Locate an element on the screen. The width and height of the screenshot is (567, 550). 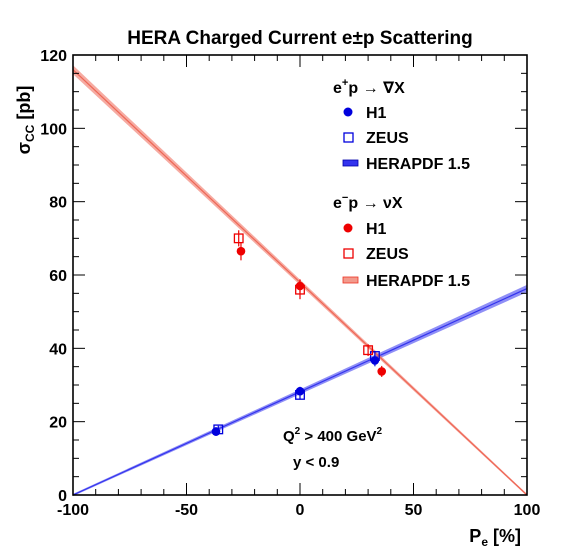
x-tick-label: -50 is located at coordinates (186, 510).